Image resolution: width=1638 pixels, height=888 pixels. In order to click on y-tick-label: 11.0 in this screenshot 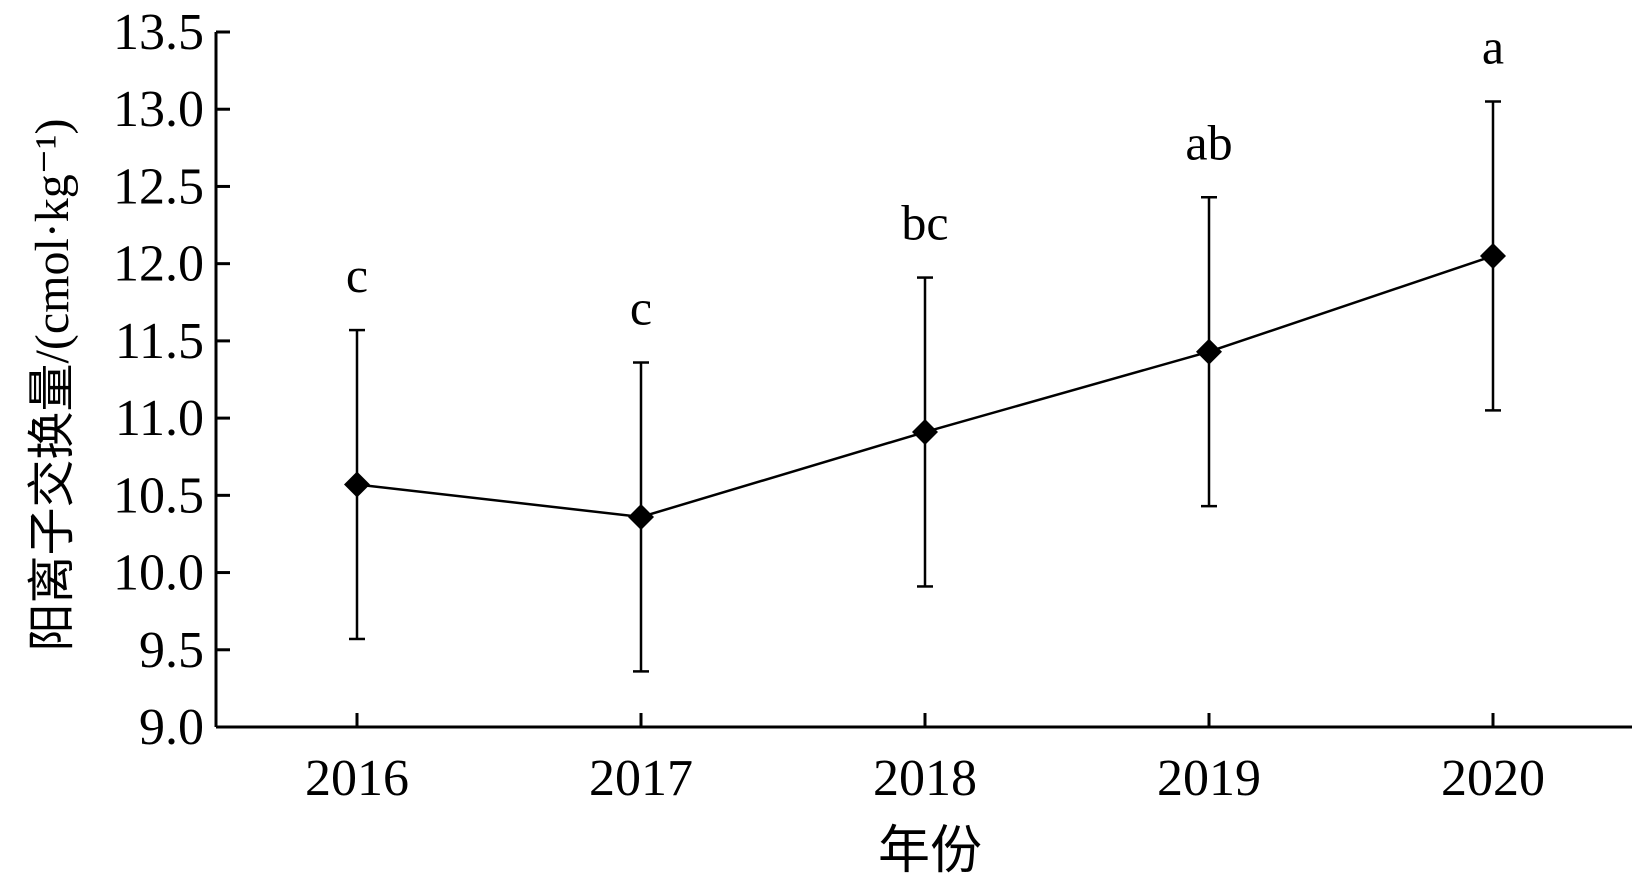, I will do `click(159, 418)`.